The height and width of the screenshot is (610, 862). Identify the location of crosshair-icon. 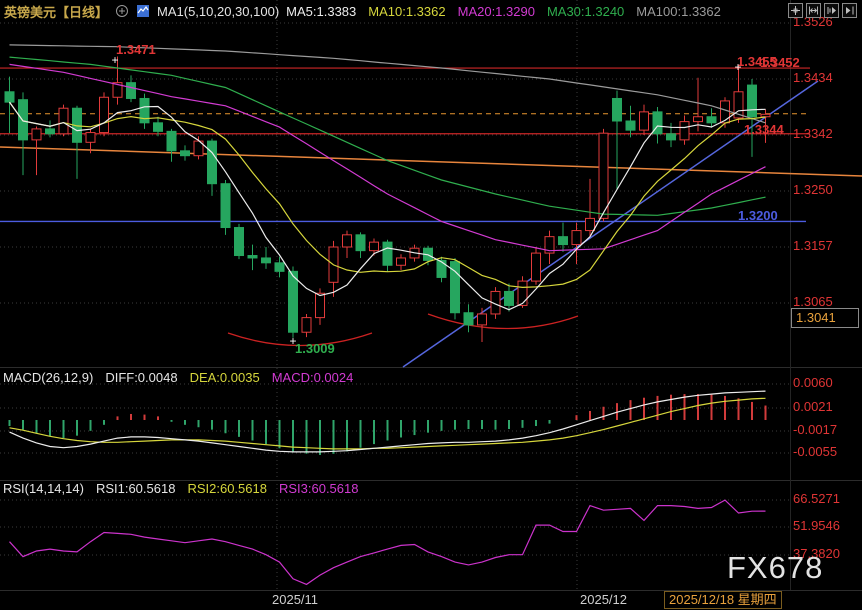
(795, 10).